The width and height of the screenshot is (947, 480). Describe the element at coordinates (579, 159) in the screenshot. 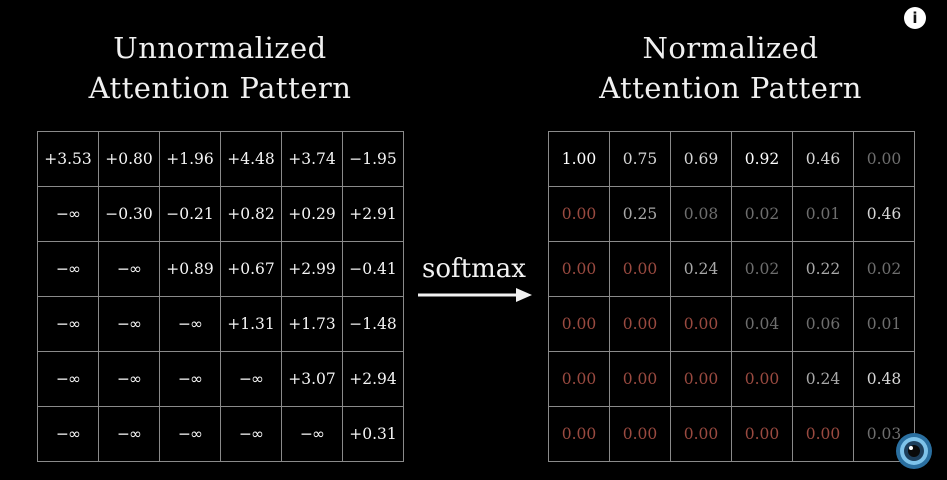

I see `normalized-cell: 1.00` at that location.